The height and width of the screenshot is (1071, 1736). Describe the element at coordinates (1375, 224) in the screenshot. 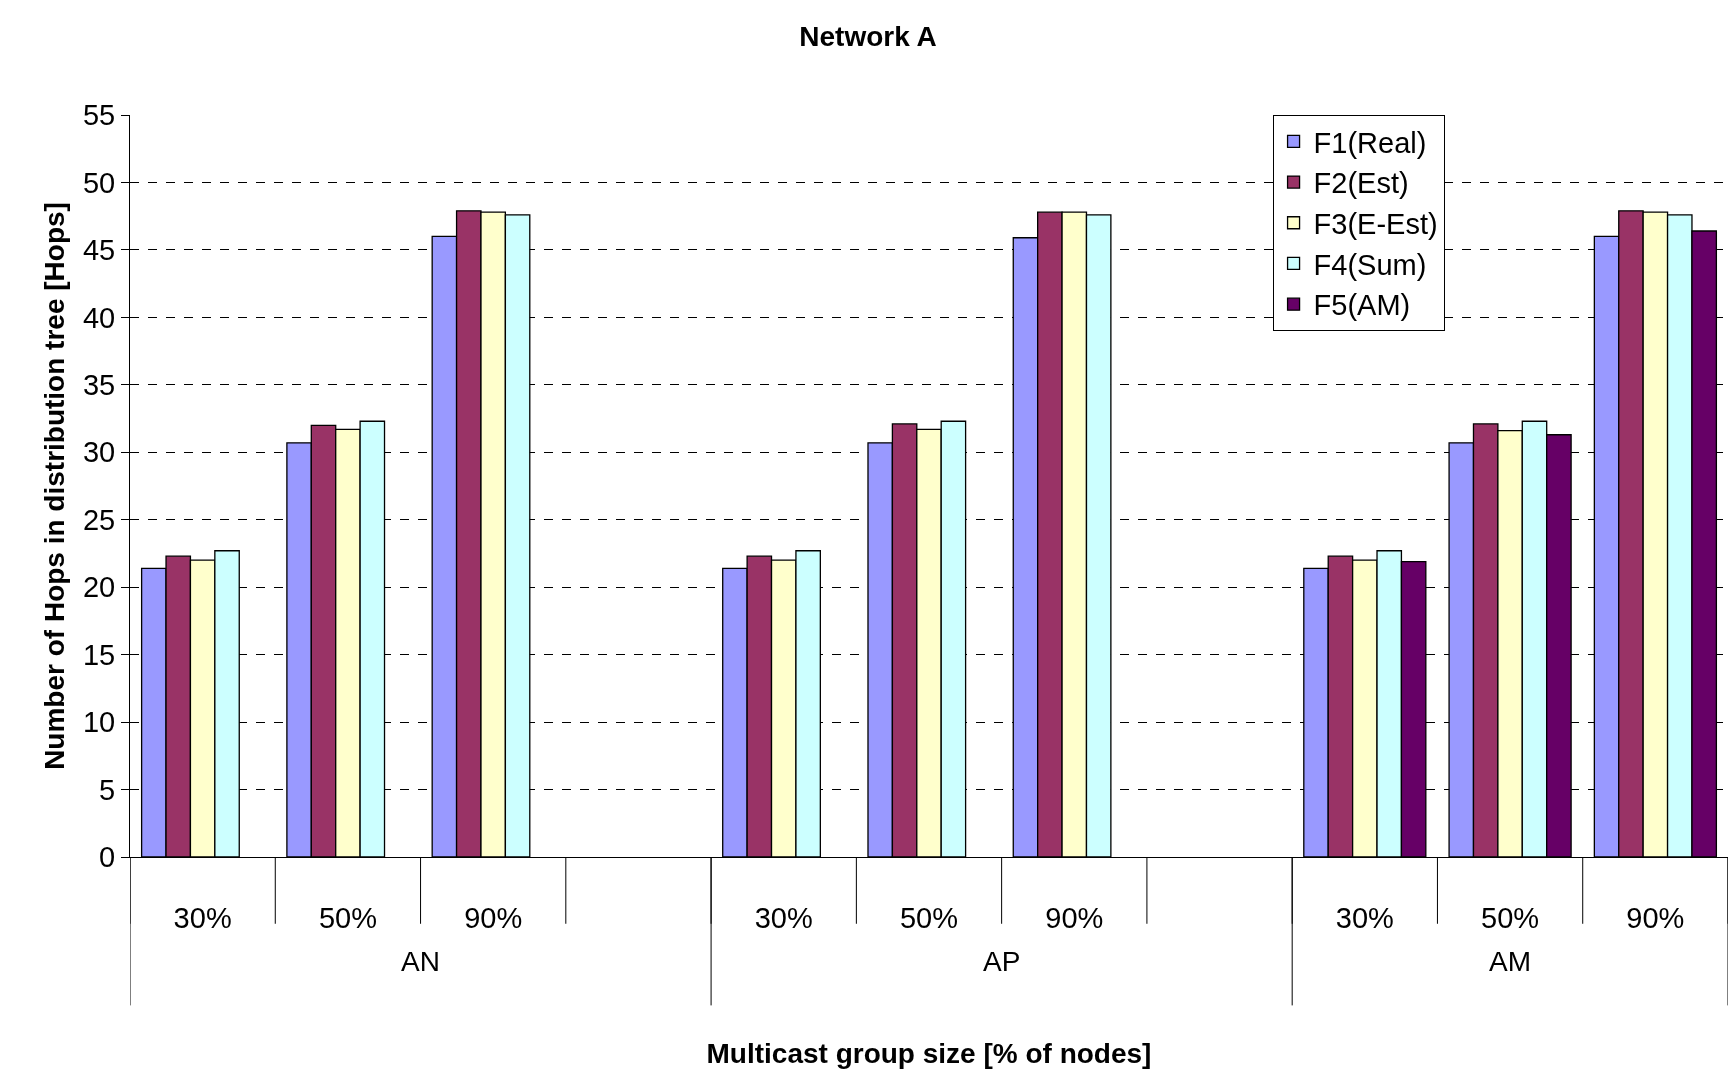

I see `legend-label: F3(E-Est)` at that location.